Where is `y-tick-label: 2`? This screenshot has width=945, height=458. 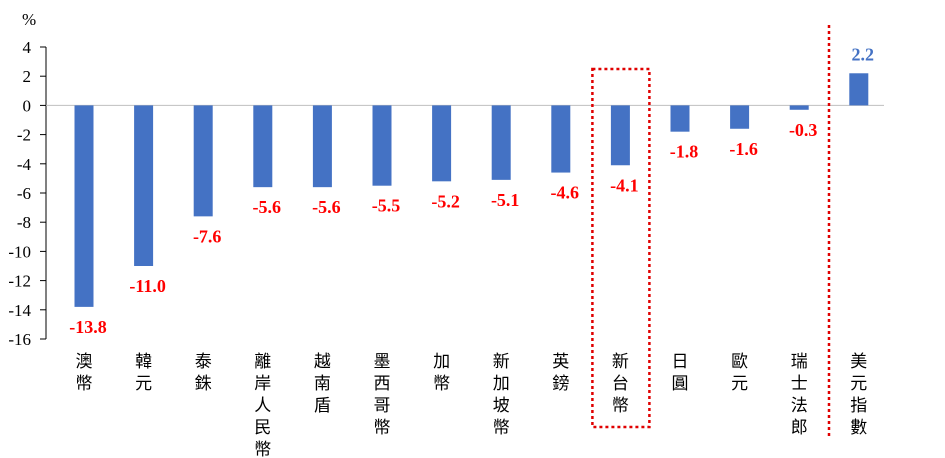 y-tick-label: 2 is located at coordinates (27, 76).